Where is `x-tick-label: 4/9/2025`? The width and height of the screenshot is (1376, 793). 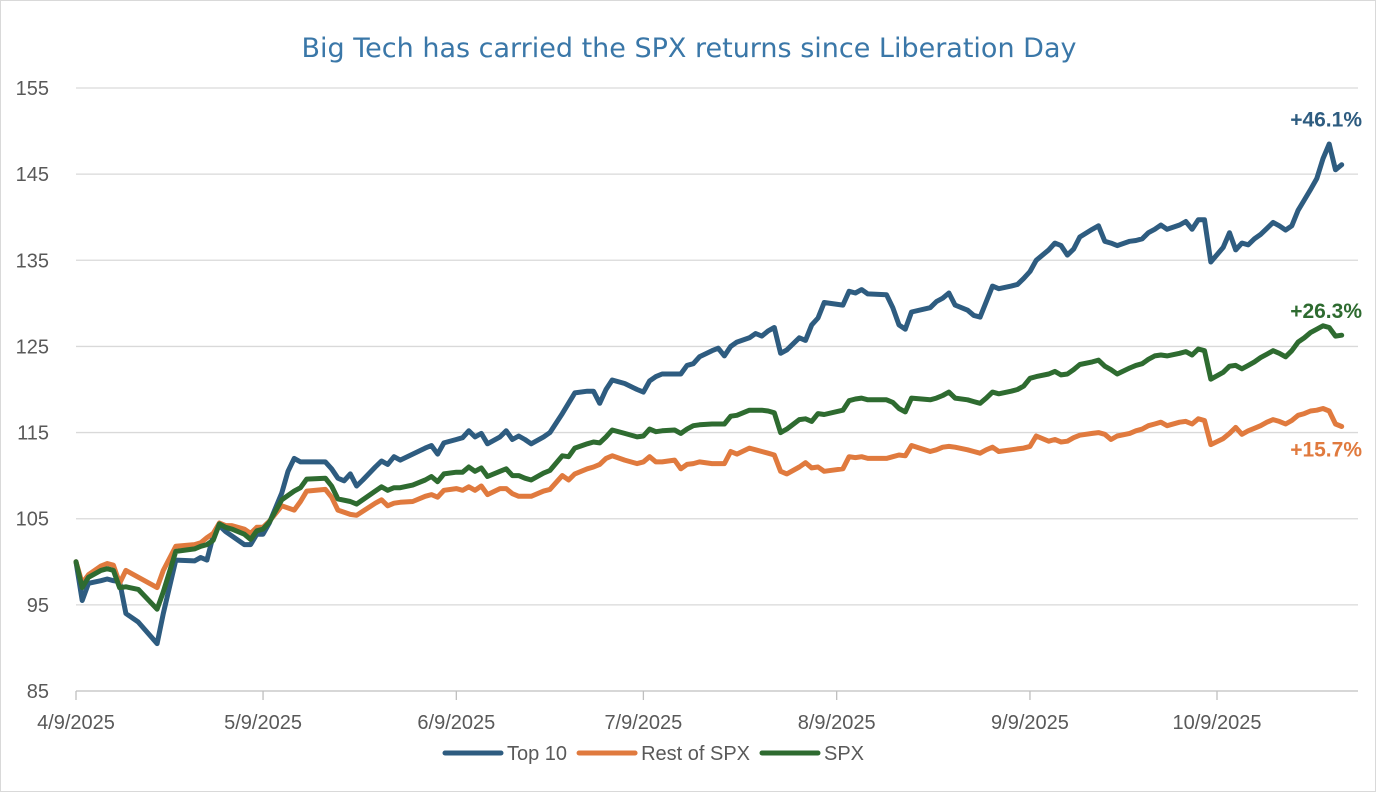
x-tick-label: 4/9/2025 is located at coordinates (76, 723).